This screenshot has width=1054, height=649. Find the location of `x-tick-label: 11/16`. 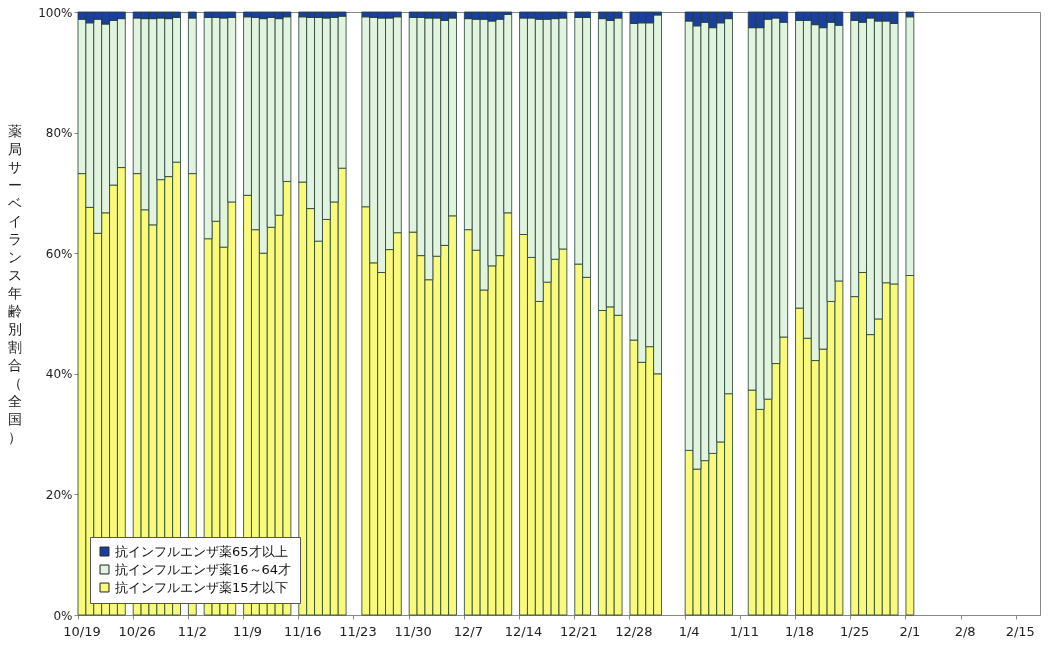

x-tick-label: 11/16 is located at coordinates (303, 631).